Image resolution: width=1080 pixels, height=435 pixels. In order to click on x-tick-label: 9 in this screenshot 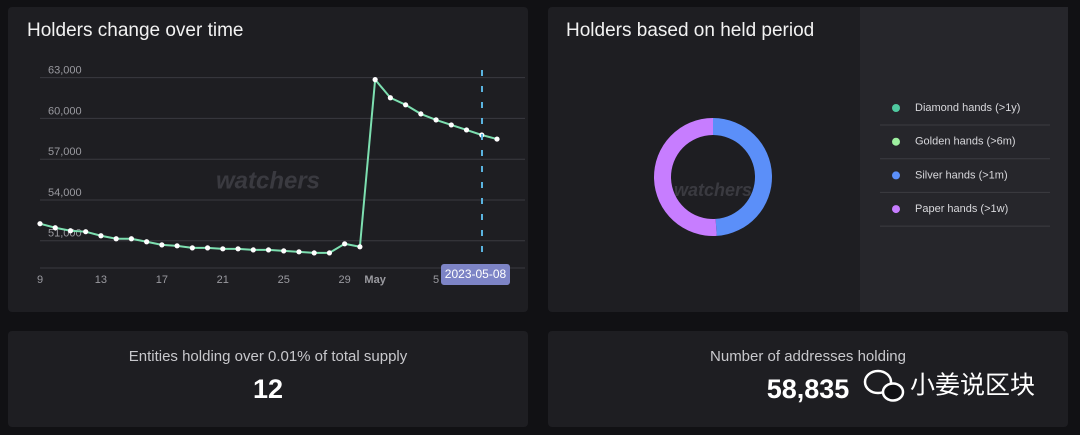, I will do `click(40, 280)`.